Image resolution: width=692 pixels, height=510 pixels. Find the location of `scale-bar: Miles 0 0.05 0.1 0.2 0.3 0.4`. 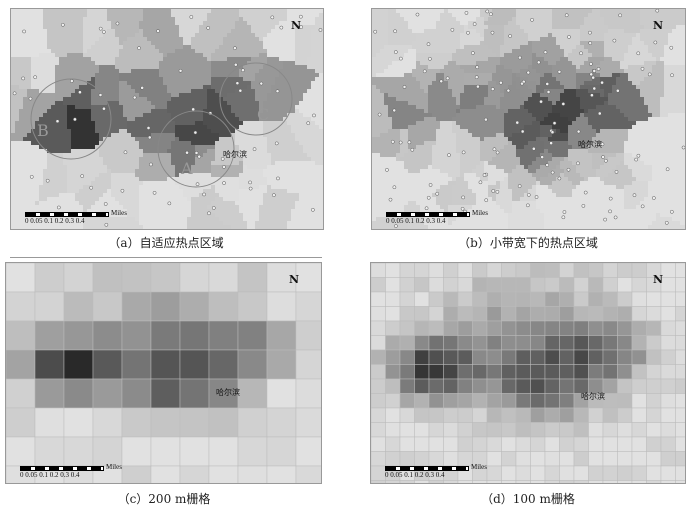

scale-bar: Miles 0 0.05 0.1 0.2 0.3 0.4 is located at coordinates (76, 217).